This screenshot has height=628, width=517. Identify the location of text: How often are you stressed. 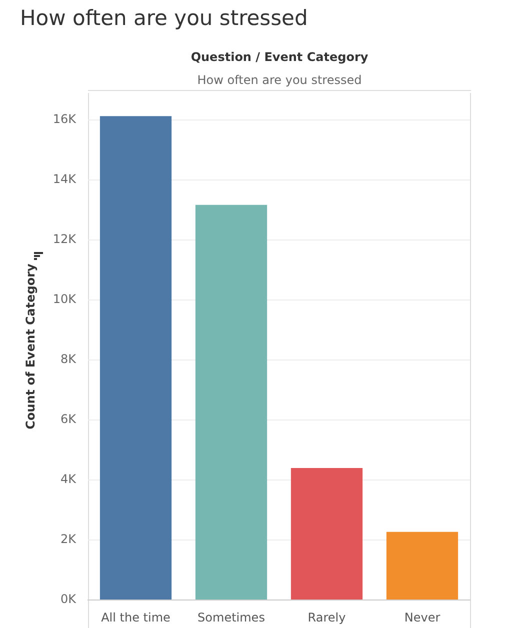
(279, 82).